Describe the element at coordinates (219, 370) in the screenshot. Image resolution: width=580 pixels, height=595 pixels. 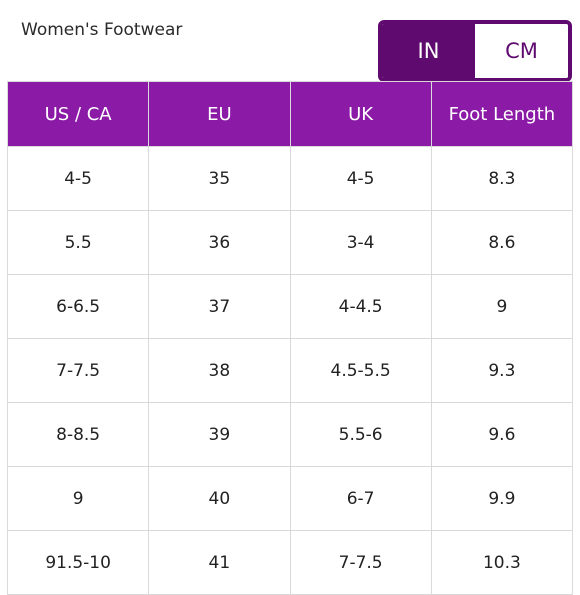
I see `cell-eu: 38` at that location.